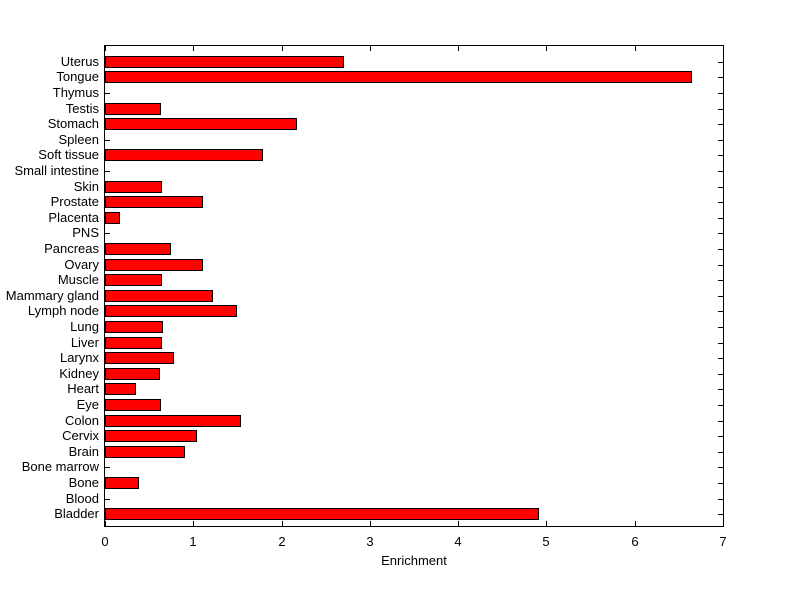 The image size is (800, 599). I want to click on y-tick-label: Cervix, so click(80, 435).